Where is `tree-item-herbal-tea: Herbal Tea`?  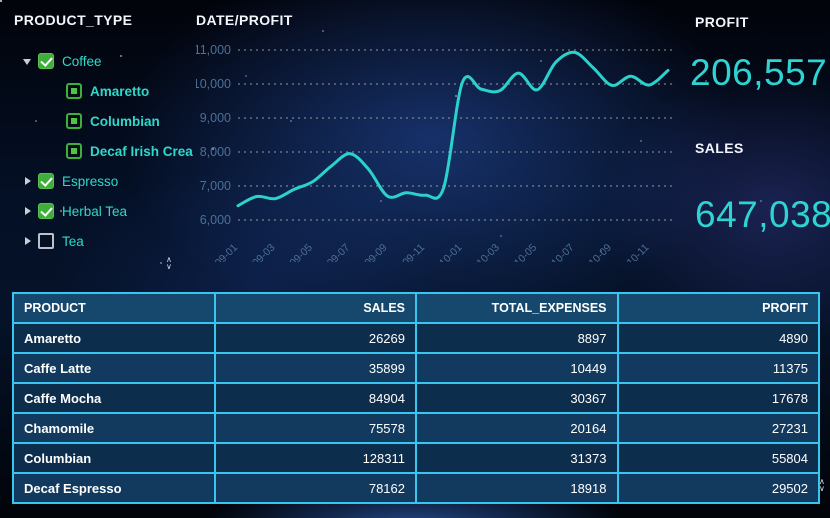
tree-item-herbal-tea: Herbal Tea is located at coordinates (105, 211).